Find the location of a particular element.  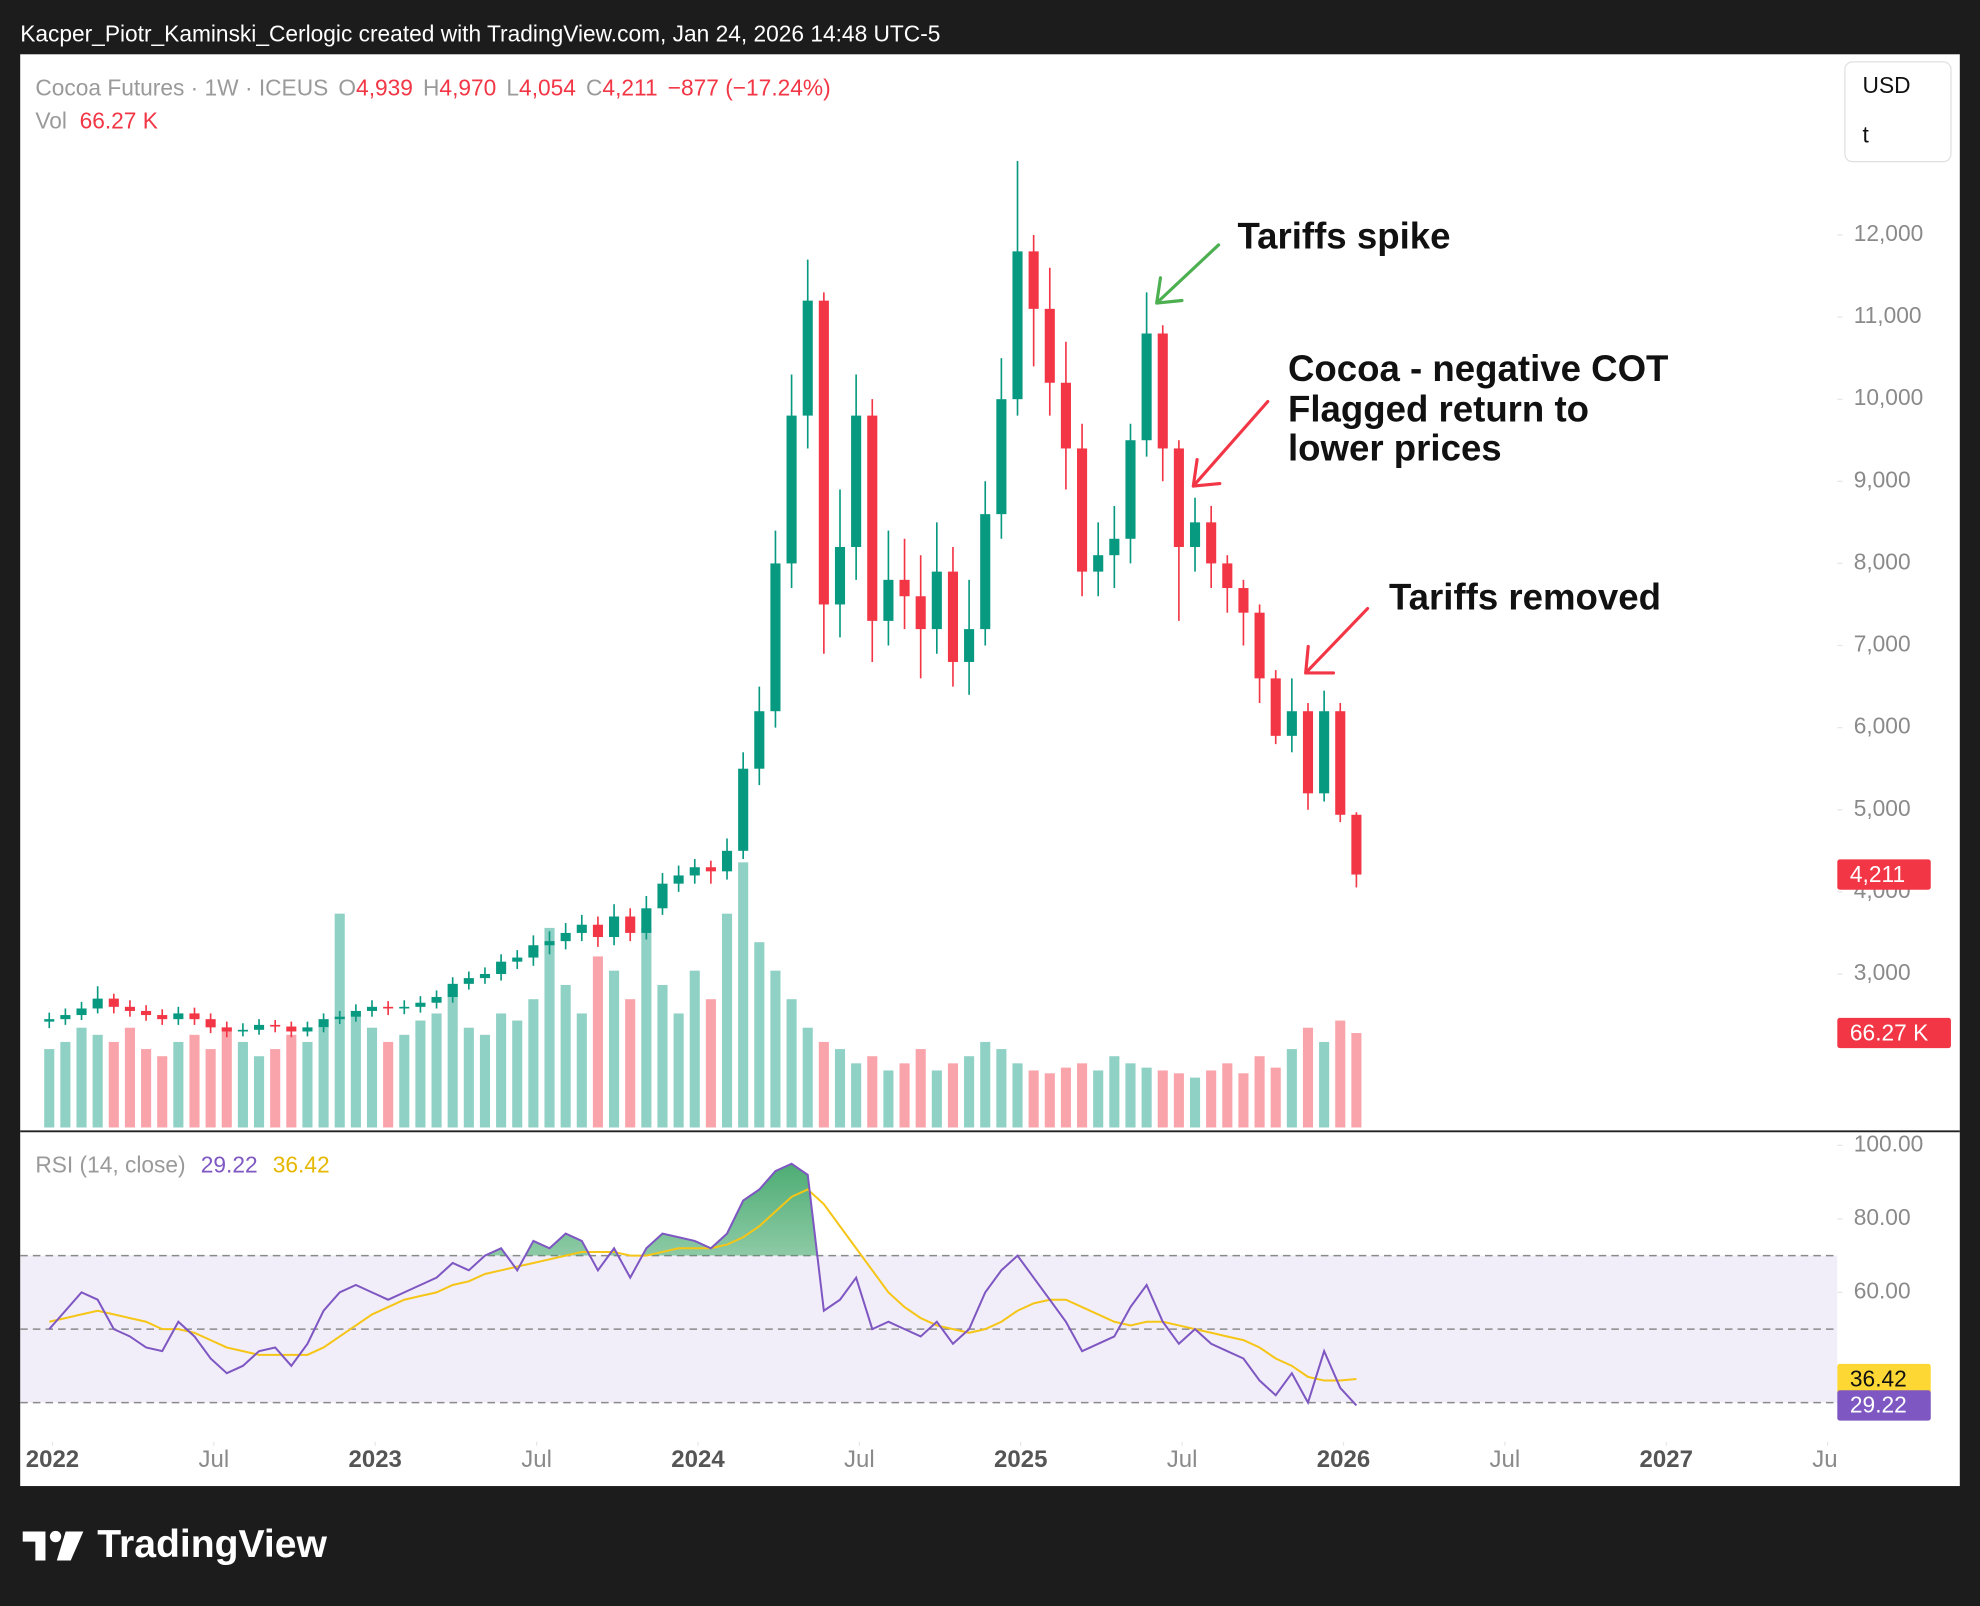

volume-legend: Vol 66.27 K is located at coordinates (96, 120).